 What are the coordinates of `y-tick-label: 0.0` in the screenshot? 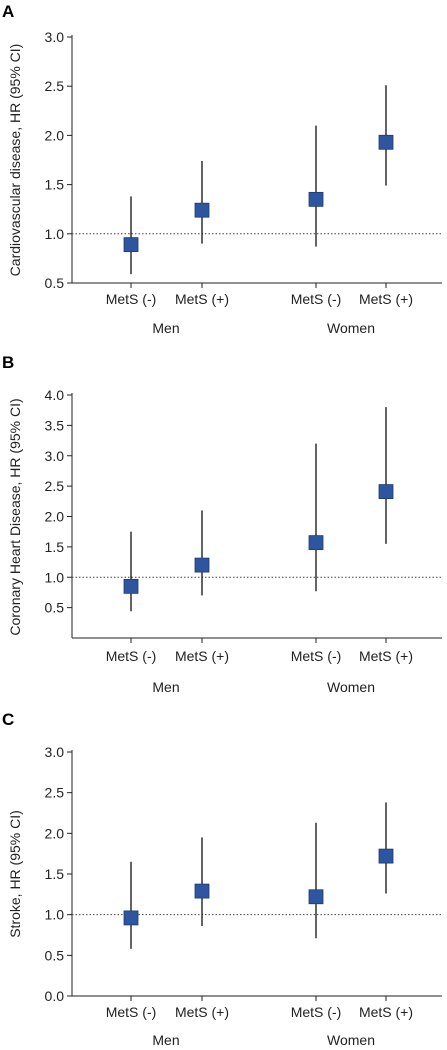 It's located at (55, 996).